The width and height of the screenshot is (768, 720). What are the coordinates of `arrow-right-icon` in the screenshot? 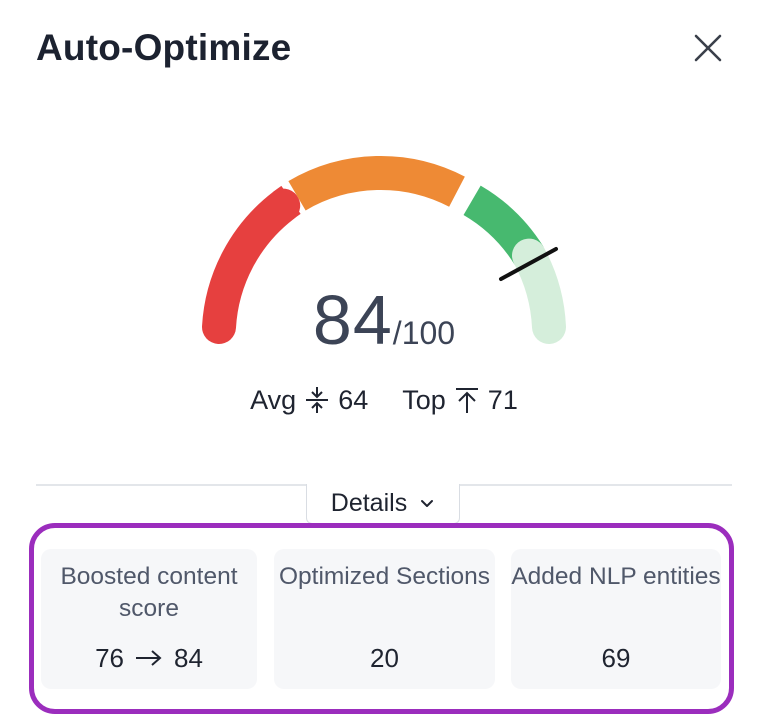 It's located at (149, 658).